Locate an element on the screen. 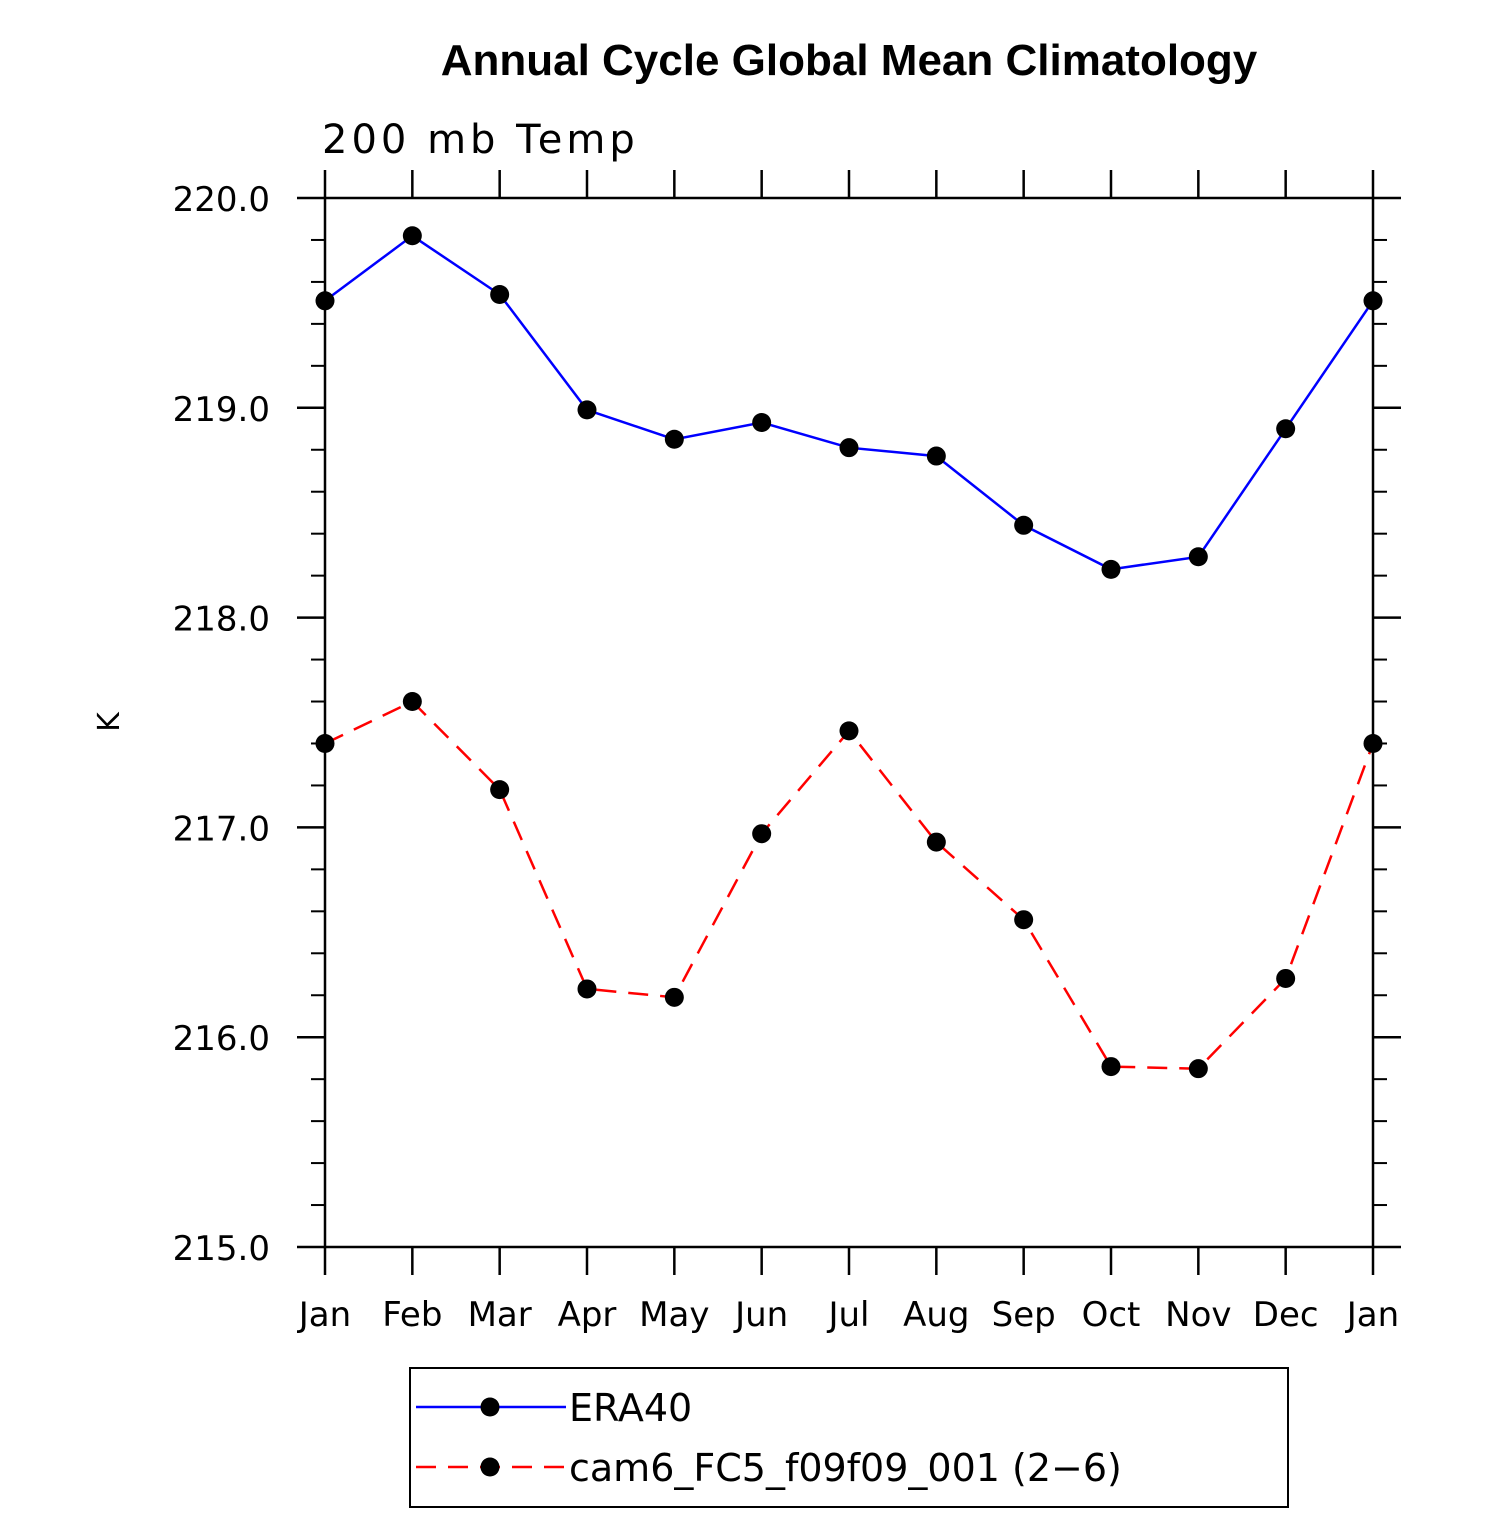 This screenshot has width=1498, height=1514. legend: ERA40 cam6_FC5_f09f09_001 (2−6) is located at coordinates (849, 1437).